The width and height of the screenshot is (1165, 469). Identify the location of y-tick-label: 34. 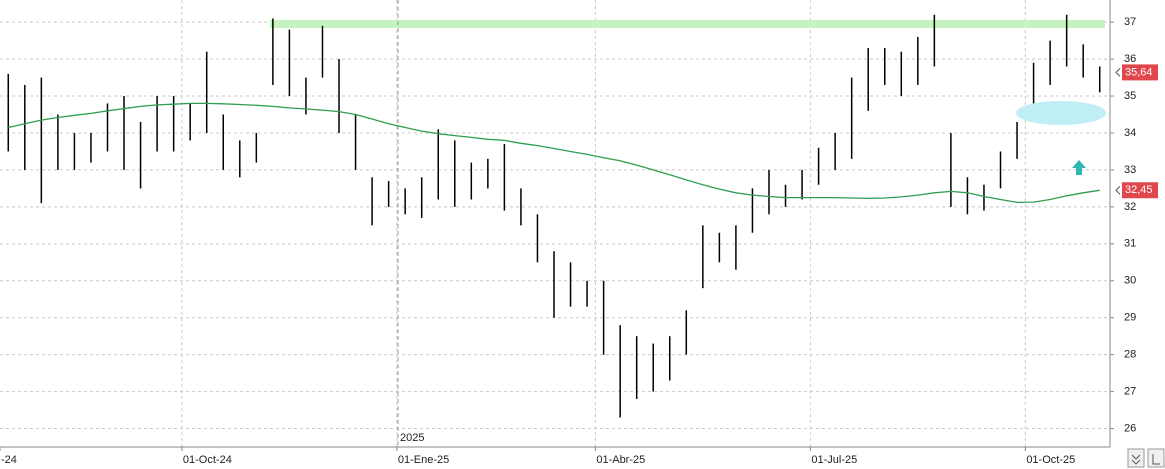
(1130, 133).